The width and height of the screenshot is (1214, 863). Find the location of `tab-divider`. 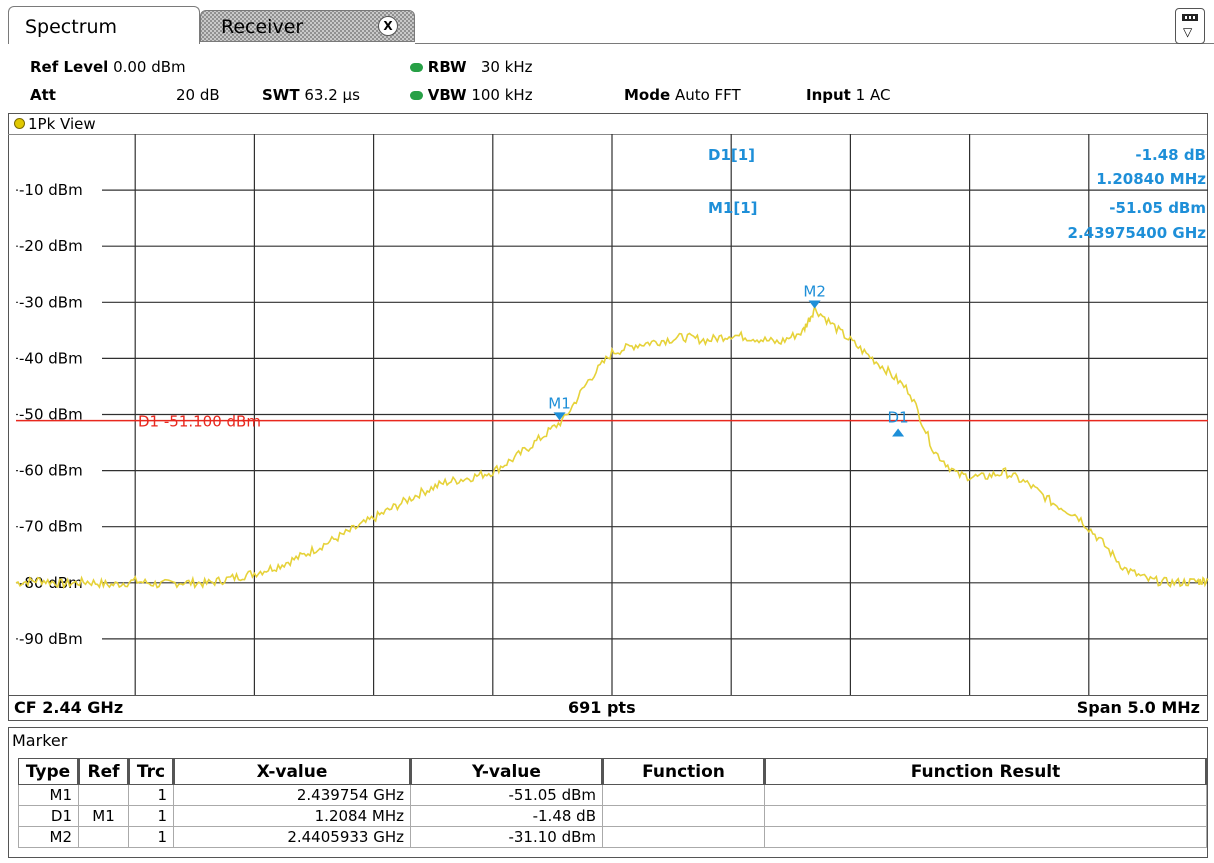

tab-divider is located at coordinates (814, 43).